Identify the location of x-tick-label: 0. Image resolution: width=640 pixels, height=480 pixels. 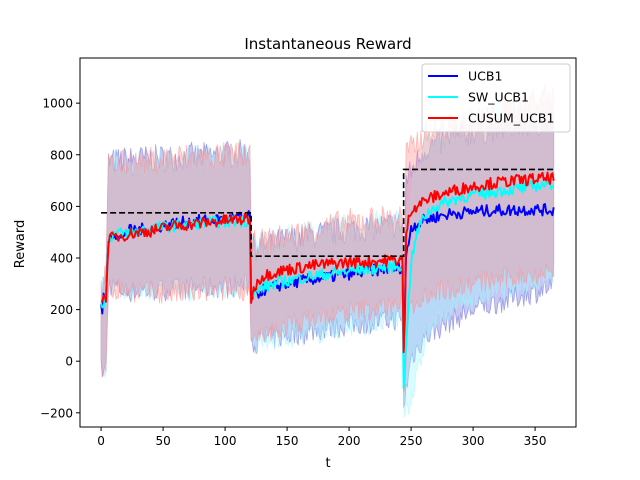
(101, 441).